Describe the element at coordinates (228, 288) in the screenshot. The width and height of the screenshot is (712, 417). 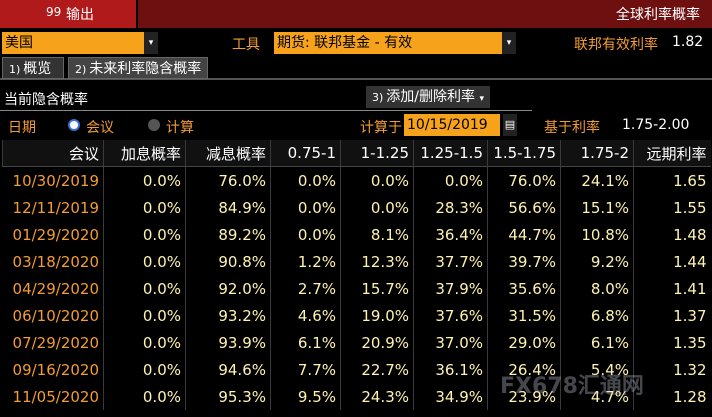
I see `cell: 92.0%` at that location.